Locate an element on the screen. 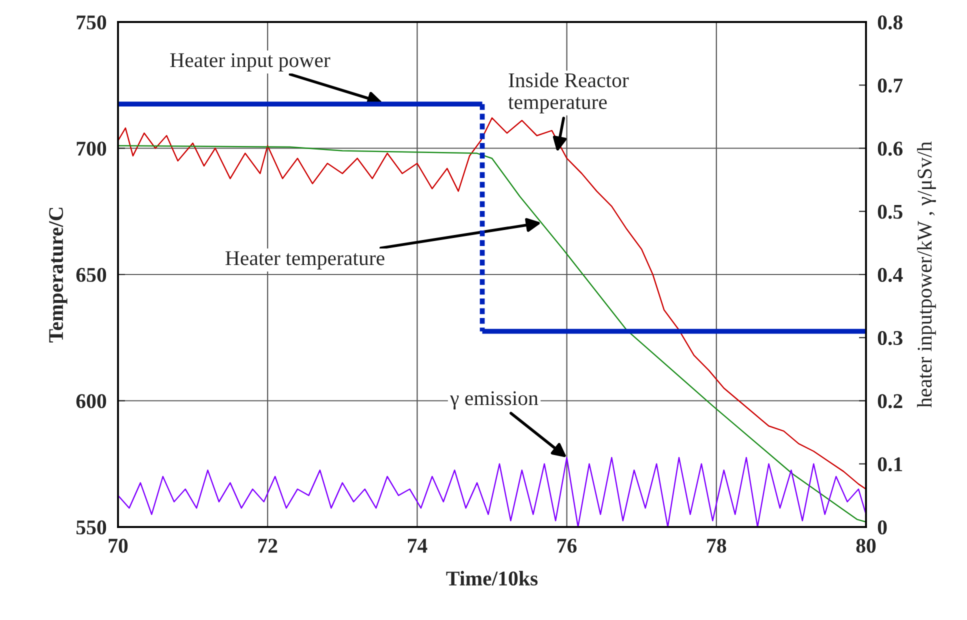  y2-tick-label: 0 is located at coordinates (882, 527).